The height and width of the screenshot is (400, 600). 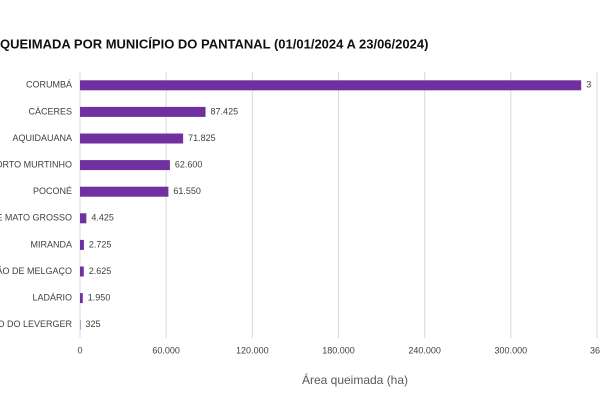 What do you see at coordinates (102, 218) in the screenshot?
I see `value-label: 4.425` at bounding box center [102, 218].